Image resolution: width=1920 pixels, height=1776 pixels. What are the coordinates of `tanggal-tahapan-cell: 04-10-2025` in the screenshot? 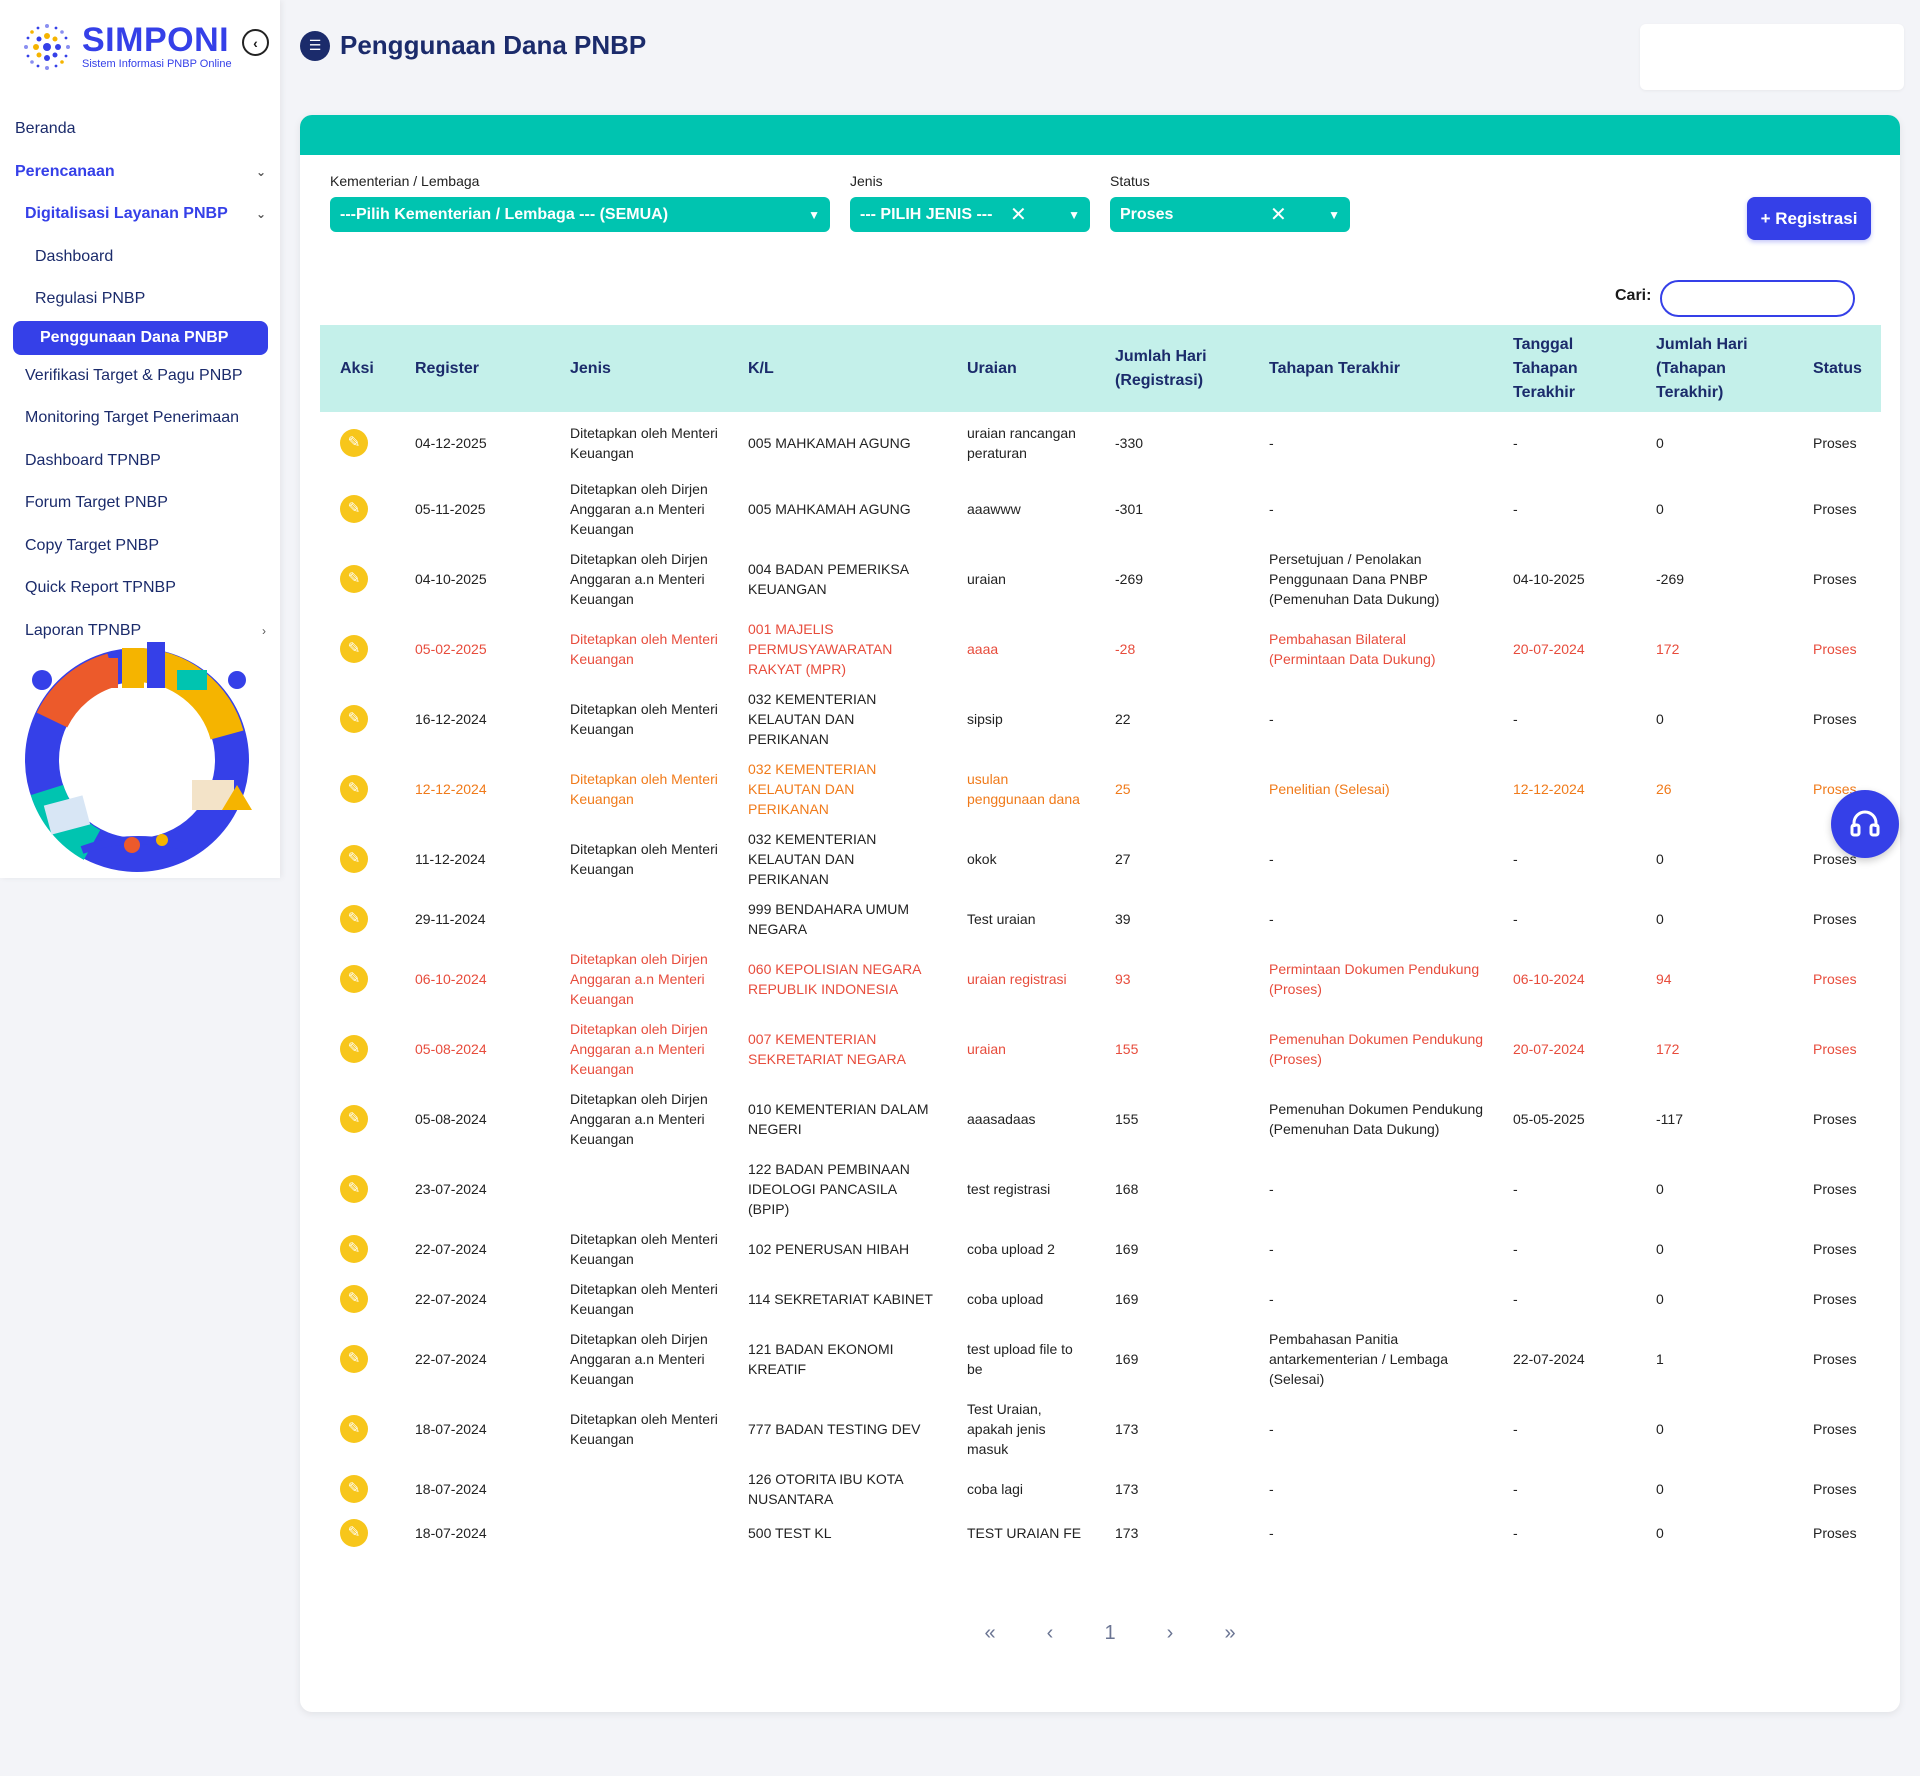 It's located at (1549, 579).